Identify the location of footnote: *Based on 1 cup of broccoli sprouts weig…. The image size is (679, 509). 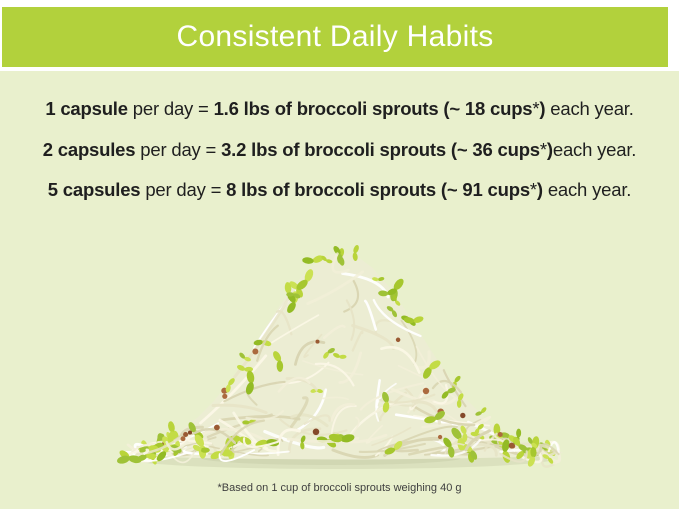
(339, 488).